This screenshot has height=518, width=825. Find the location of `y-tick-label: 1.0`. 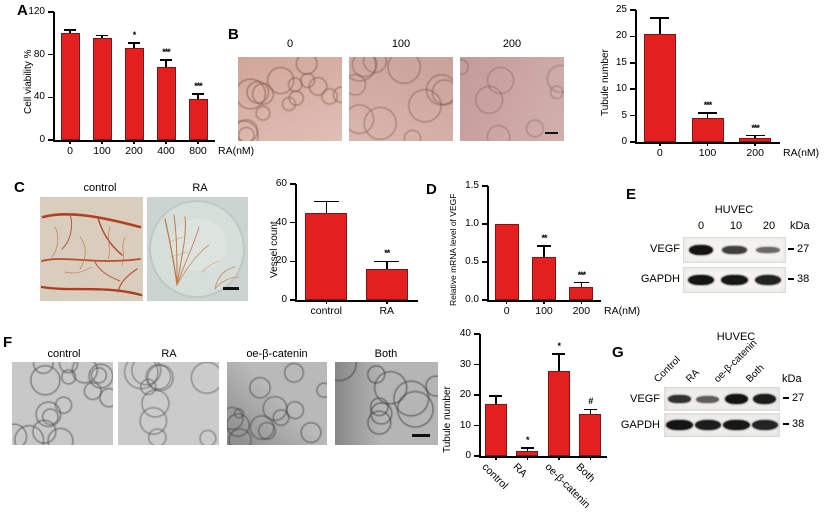

y-tick-label: 1.0 is located at coordinates (472, 223).